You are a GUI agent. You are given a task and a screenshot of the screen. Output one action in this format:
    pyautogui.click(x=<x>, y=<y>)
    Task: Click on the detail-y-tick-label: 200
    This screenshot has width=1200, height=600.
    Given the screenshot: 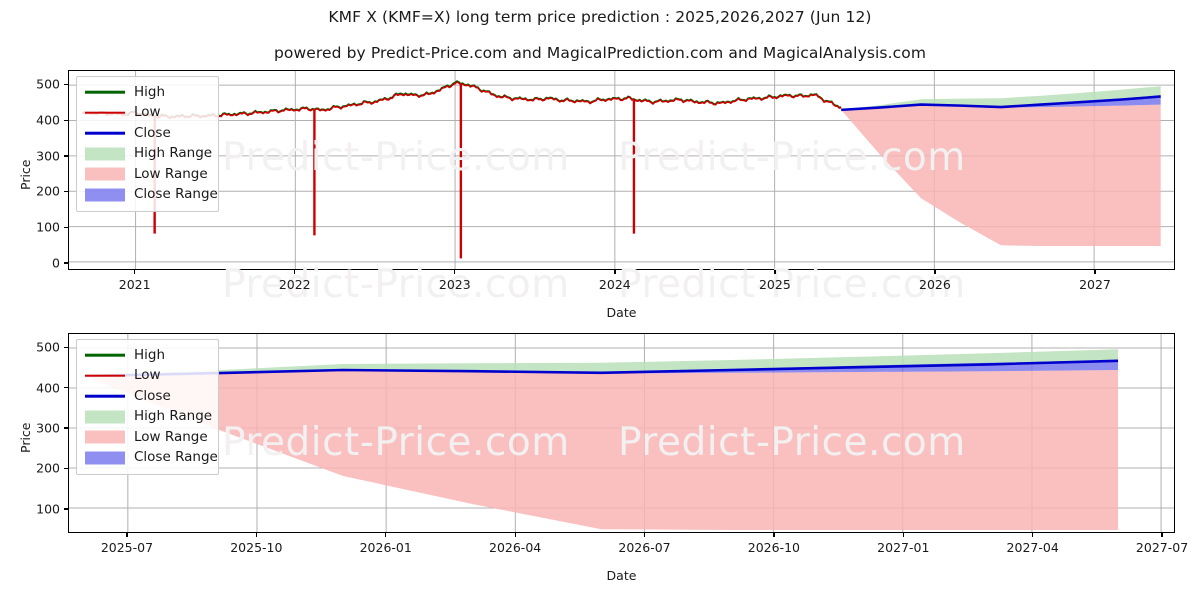 What is the action you would take?
    pyautogui.click(x=48, y=468)
    